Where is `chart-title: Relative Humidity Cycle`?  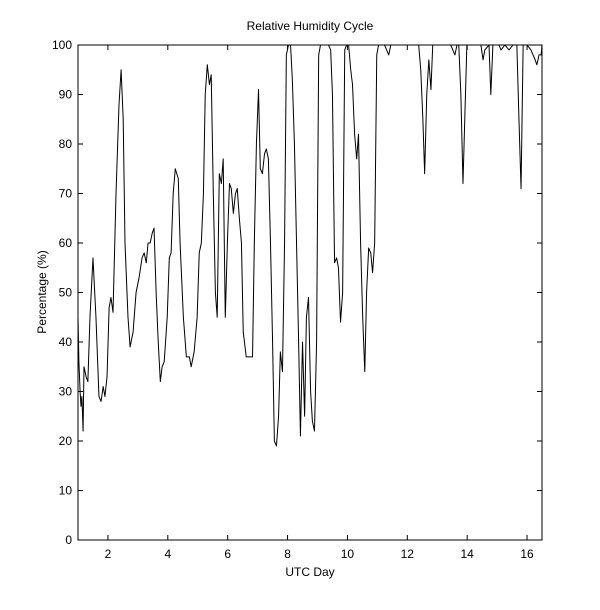 chart-title: Relative Humidity Cycle is located at coordinates (310, 26).